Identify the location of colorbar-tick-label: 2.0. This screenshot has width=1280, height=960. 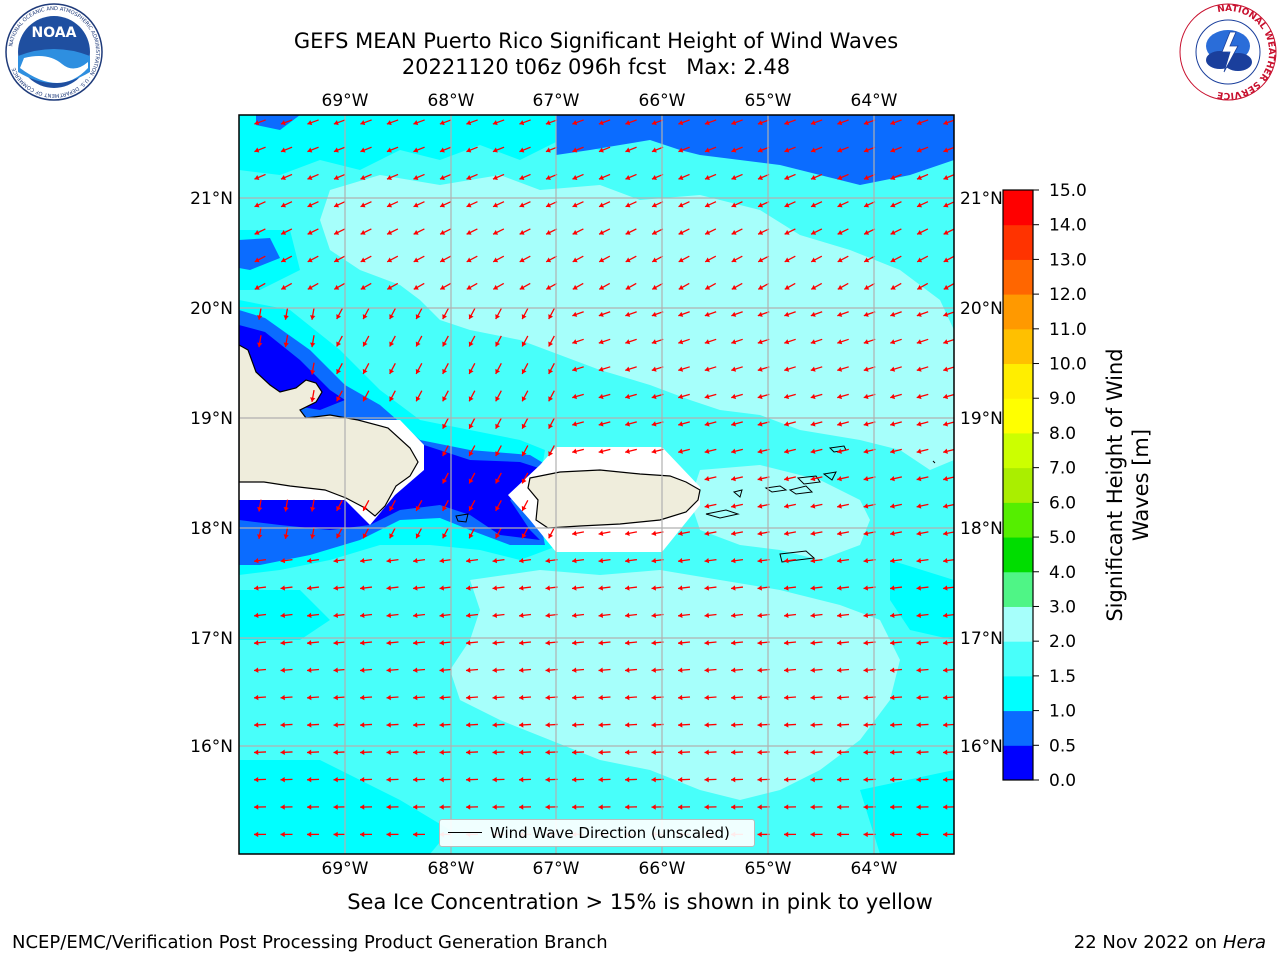
(1062, 642).